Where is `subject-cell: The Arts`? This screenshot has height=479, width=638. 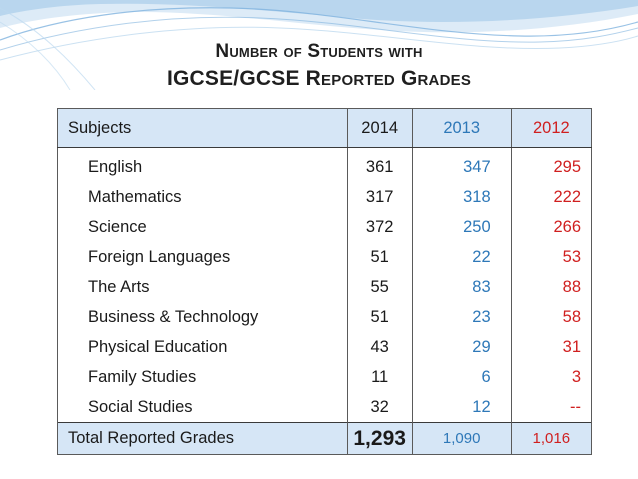 subject-cell: The Arts is located at coordinates (202, 287).